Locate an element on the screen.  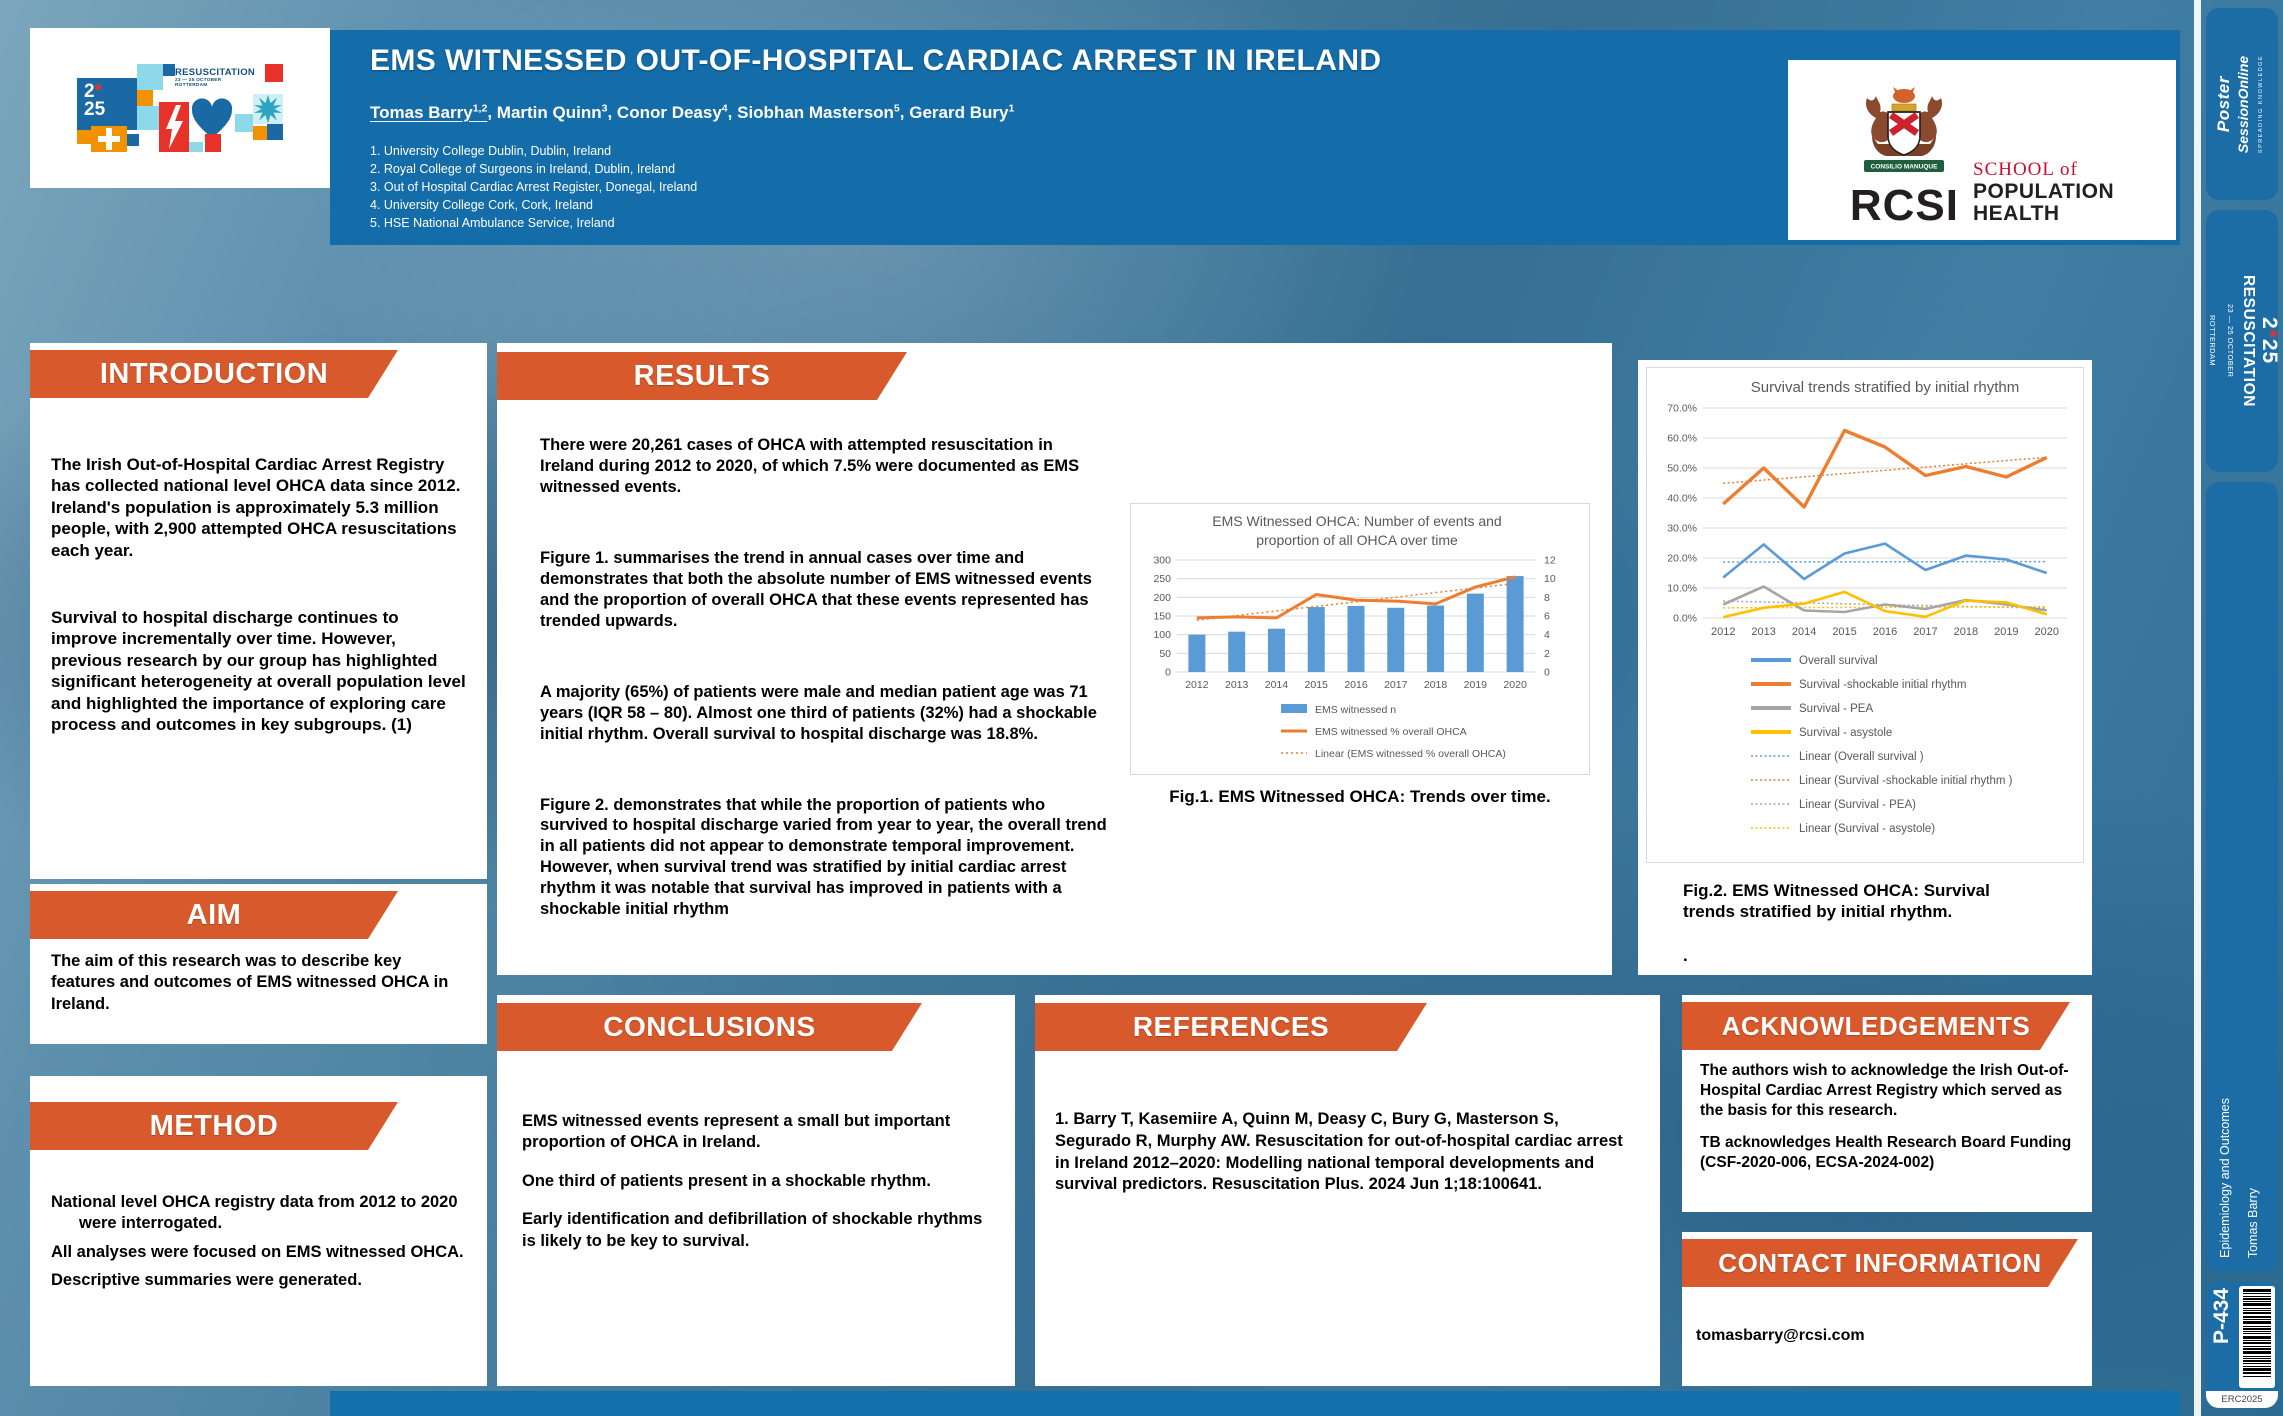
pso-line2: SessionOnline is located at coordinates (2243, 104).